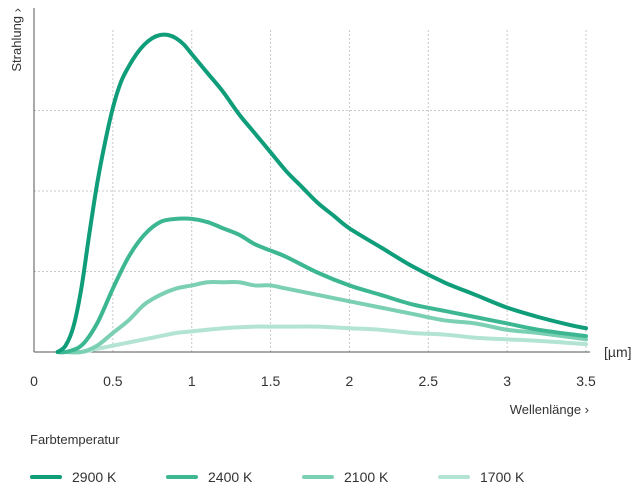 This screenshot has height=490, width=633. I want to click on legend-title: Farbtemperatur, so click(75, 439).